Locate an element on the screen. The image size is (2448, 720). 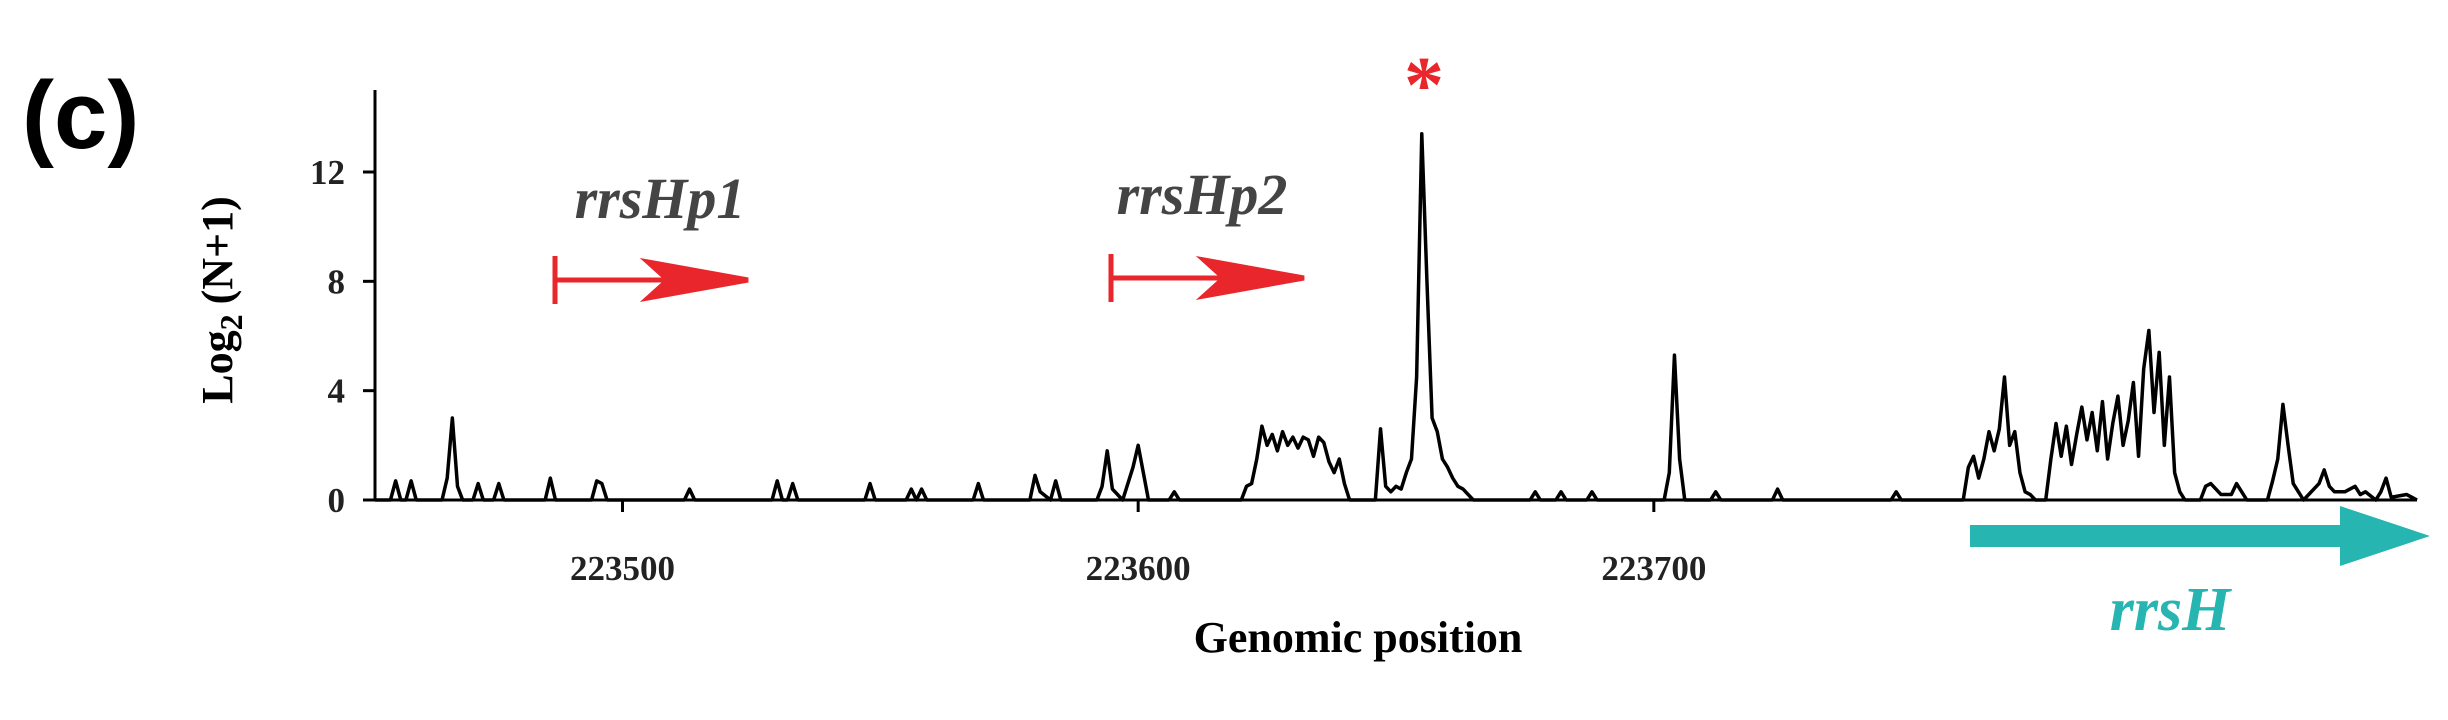
promoter-label: rrsHp1 is located at coordinates (660, 198).